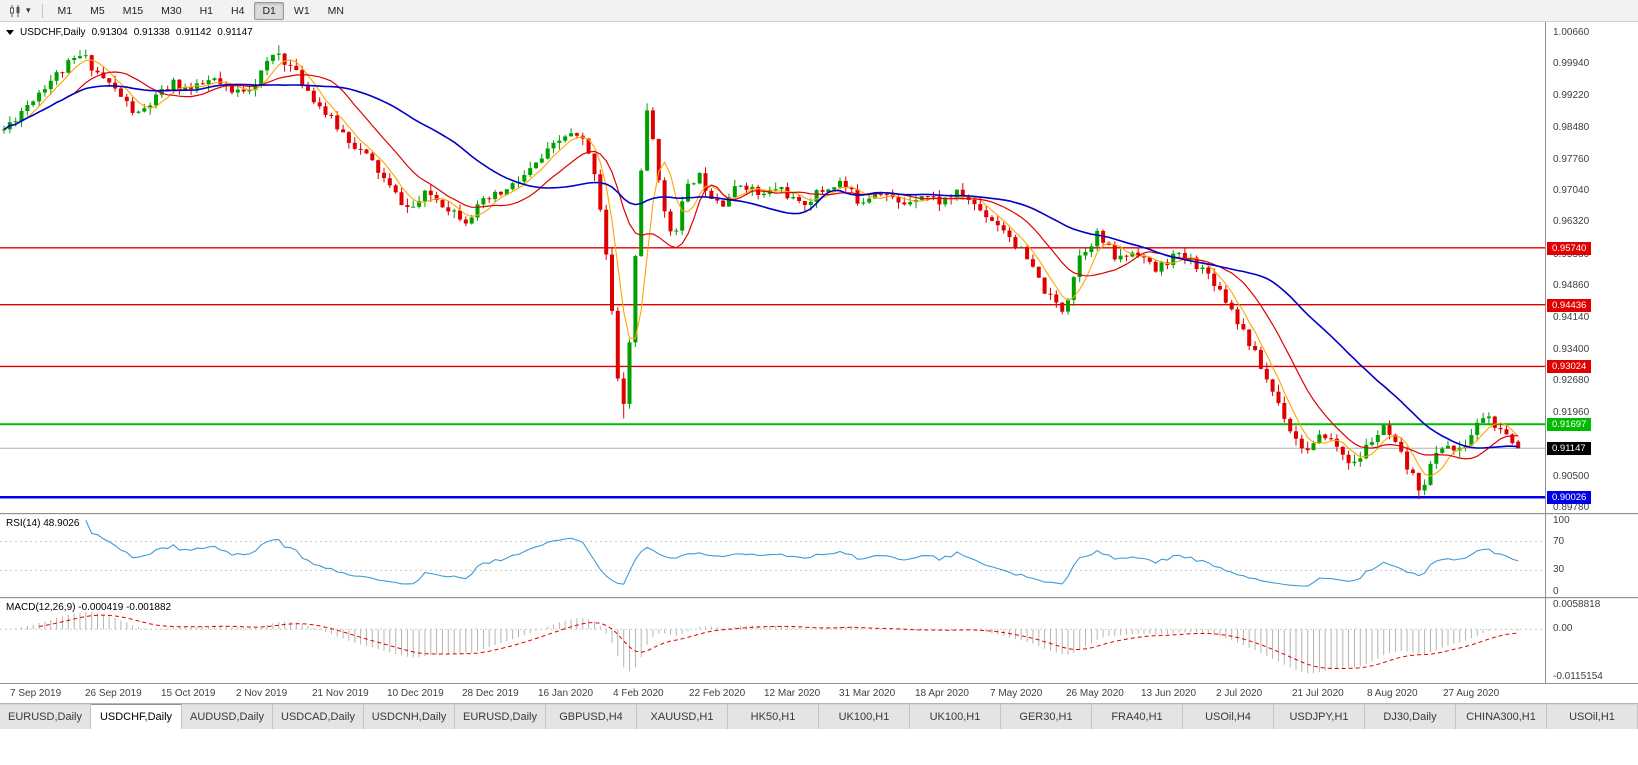 This screenshot has width=1638, height=765. Describe the element at coordinates (1559, 569) in the screenshot. I see `rsi-axis-label: 30` at that location.